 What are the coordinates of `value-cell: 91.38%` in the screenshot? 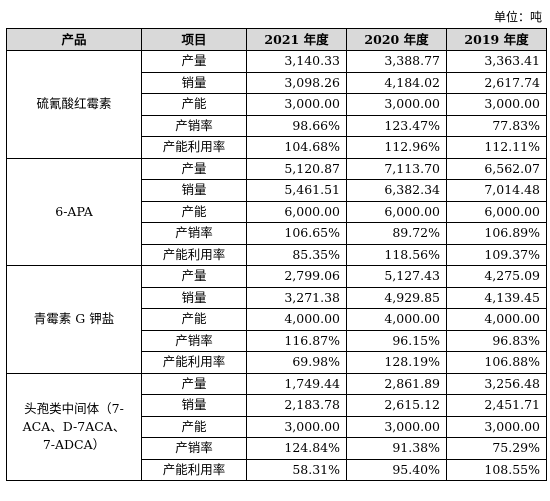 It's located at (396, 448).